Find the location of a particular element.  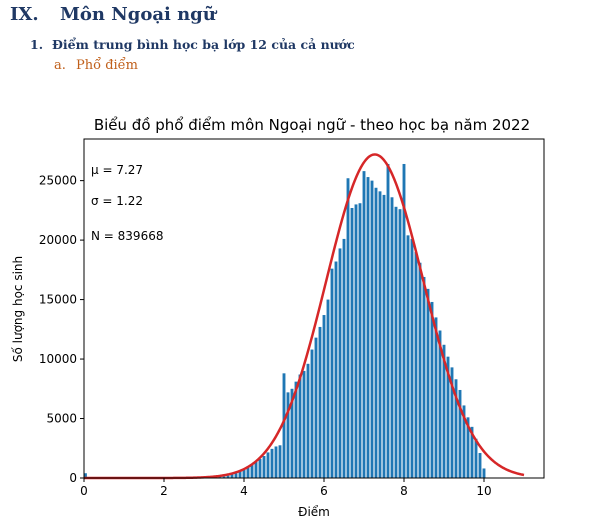

y-axis: 0 5000 10000 15000 20000 25000 is located at coordinates (61, 329).